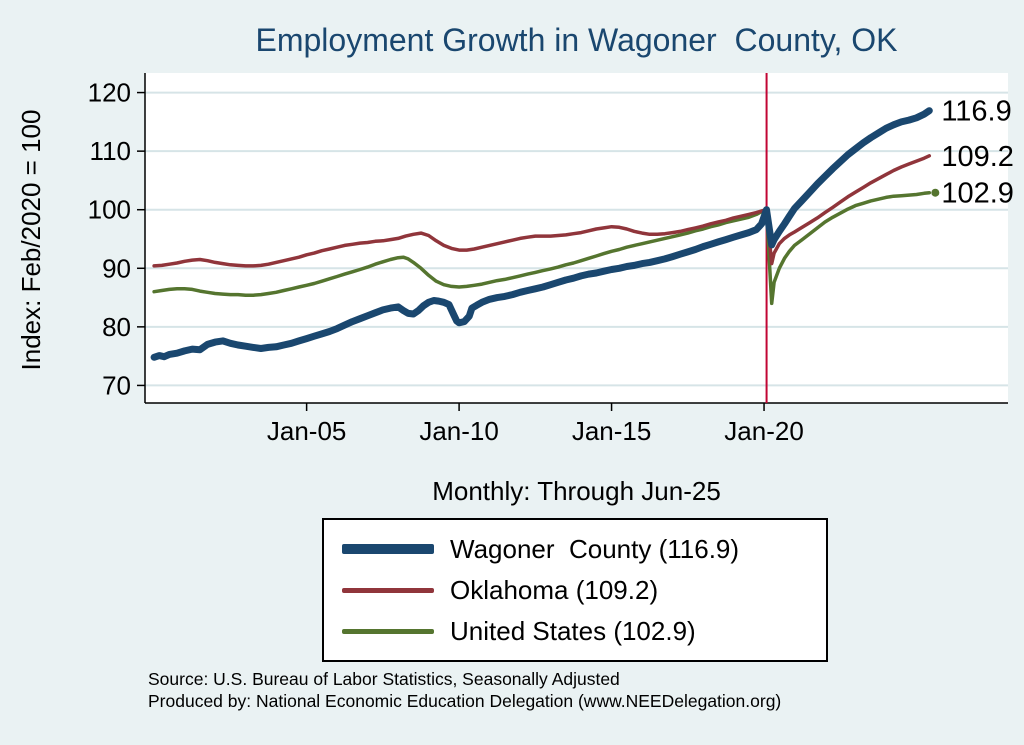  What do you see at coordinates (764, 431) in the screenshot?
I see `x-tick-label-Jan-20: Jan-20` at bounding box center [764, 431].